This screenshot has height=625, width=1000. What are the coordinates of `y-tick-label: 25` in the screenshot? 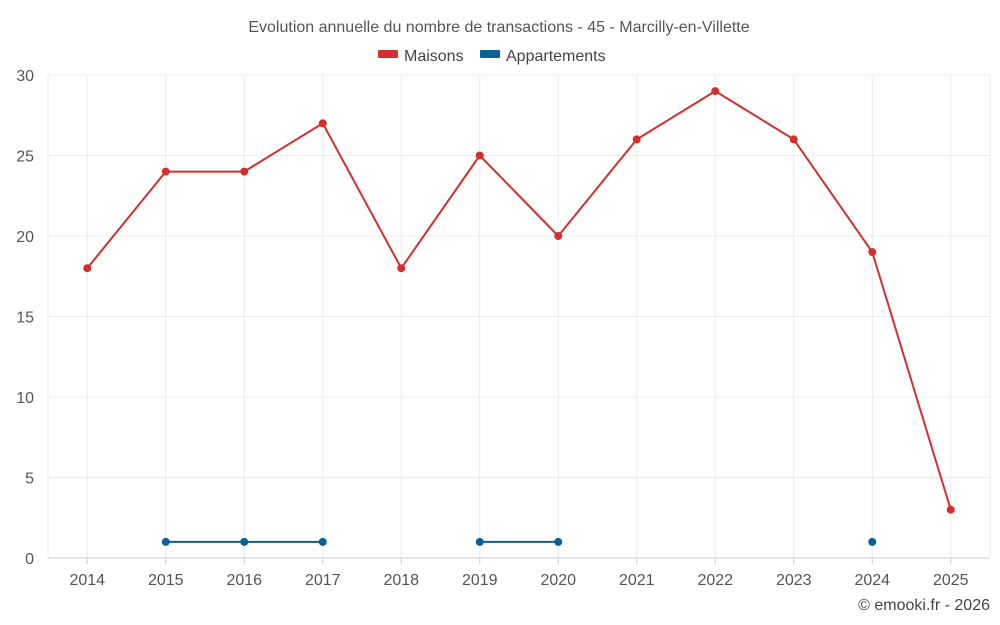 It's located at (25, 157).